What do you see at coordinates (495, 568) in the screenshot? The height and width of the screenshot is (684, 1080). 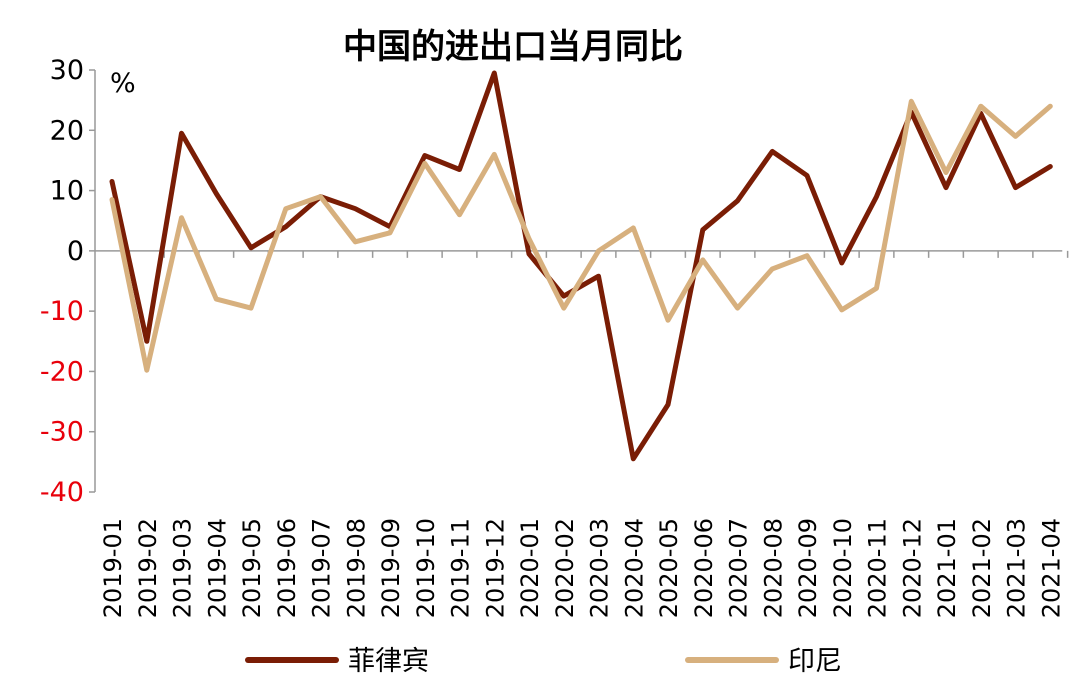 I see `x-tick-label: 2019-12` at bounding box center [495, 568].